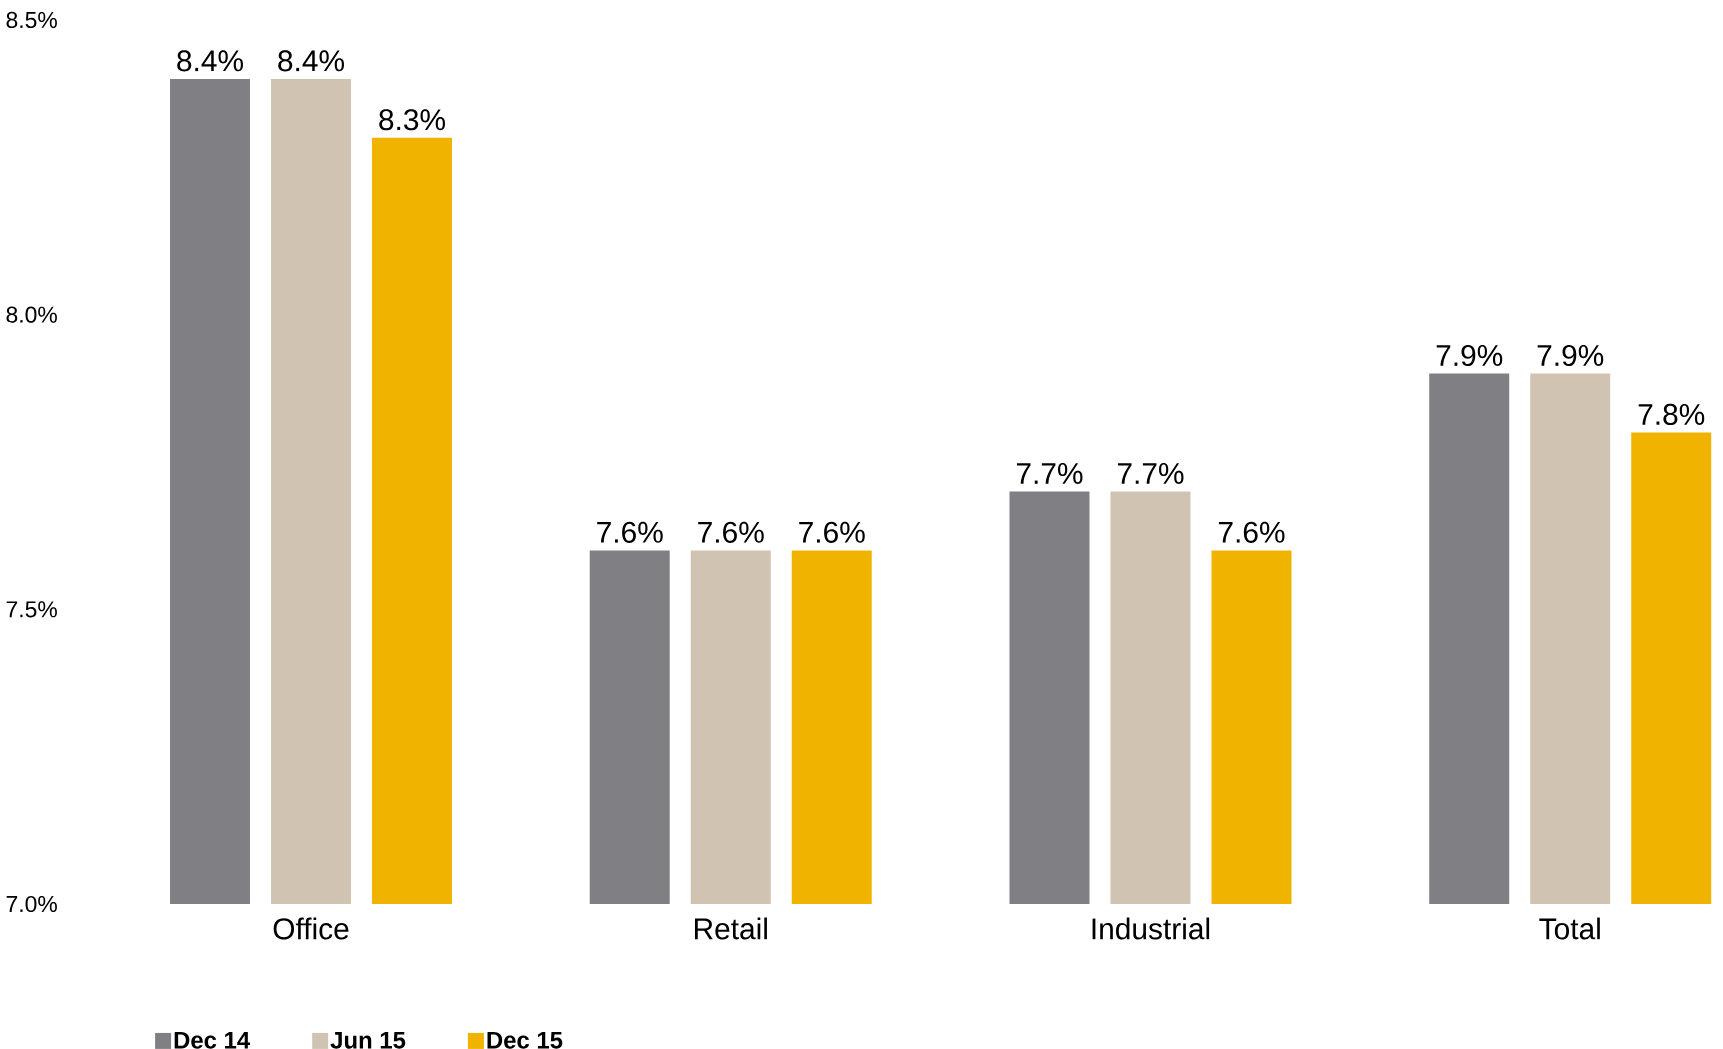  I want to click on x-tick-label: Retail, so click(730, 928).